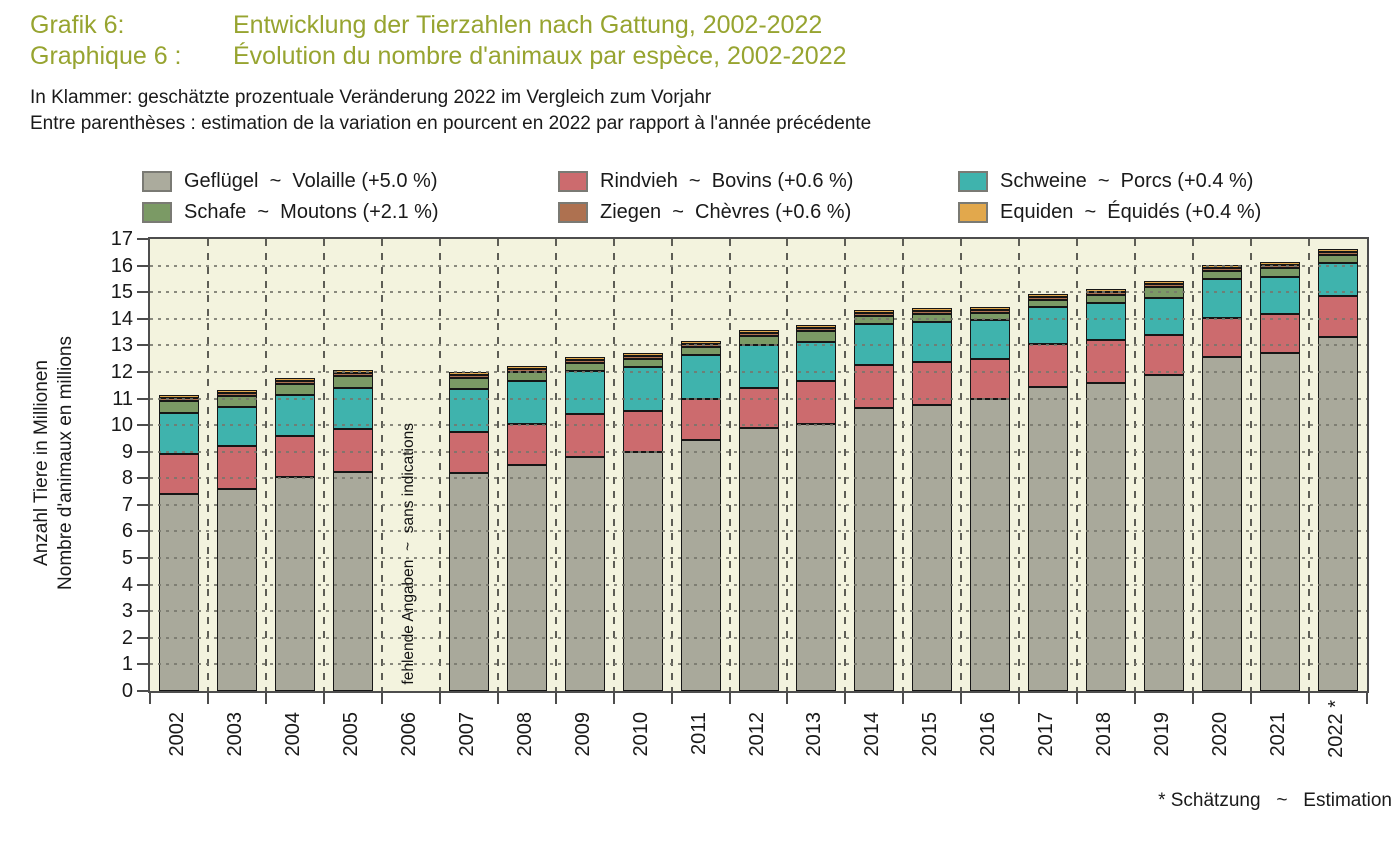 The image size is (1400, 841). Describe the element at coordinates (1164, 316) in the screenshot. I see `bar-segment-schweine-2019` at that location.